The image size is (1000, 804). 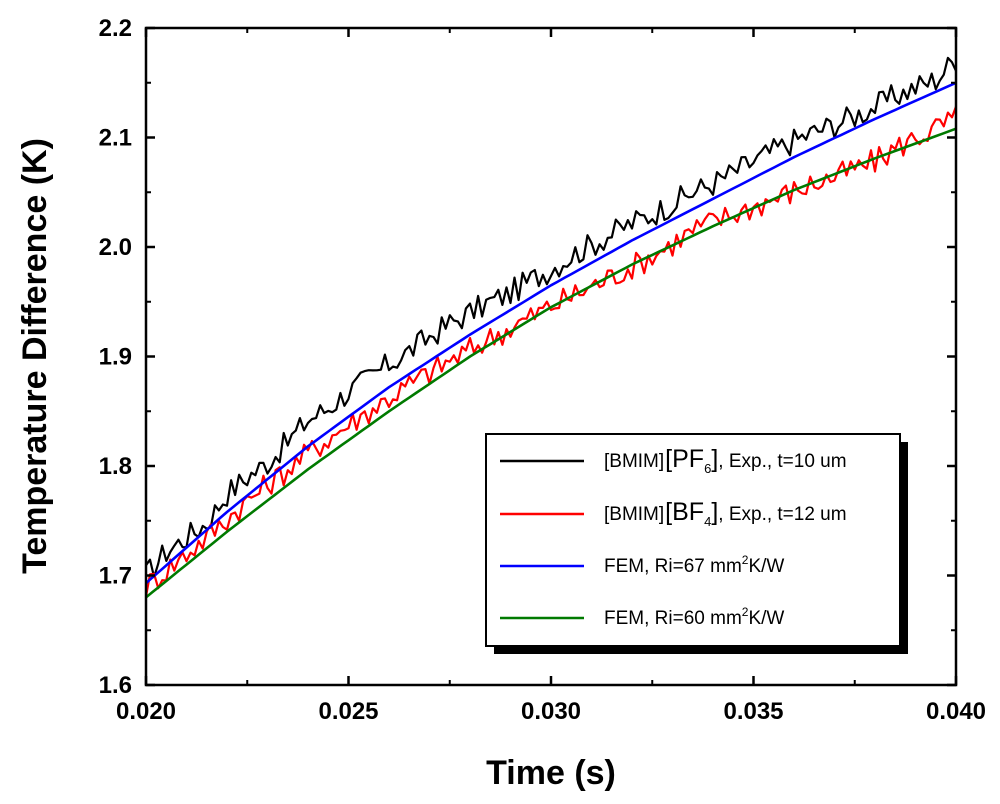 What do you see at coordinates (115, 357) in the screenshot?
I see `y-tick-label: 1.9` at bounding box center [115, 357].